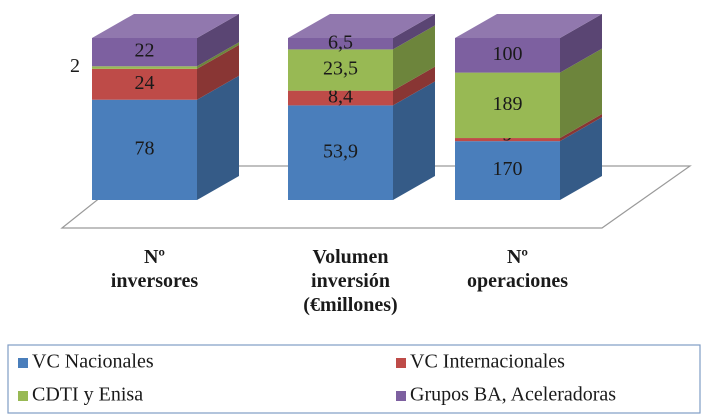 This screenshot has height=414, width=701. I want to click on data-label: 100, so click(508, 54).